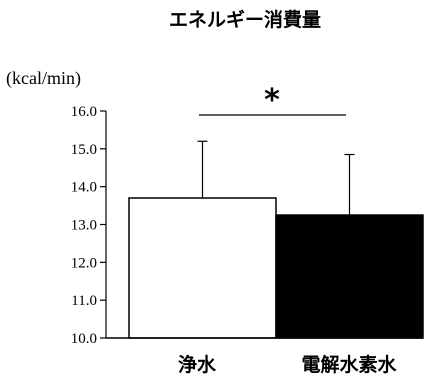 The height and width of the screenshot is (378, 425). I want to click on category-label-1: 電解水素水, so click(349, 364).